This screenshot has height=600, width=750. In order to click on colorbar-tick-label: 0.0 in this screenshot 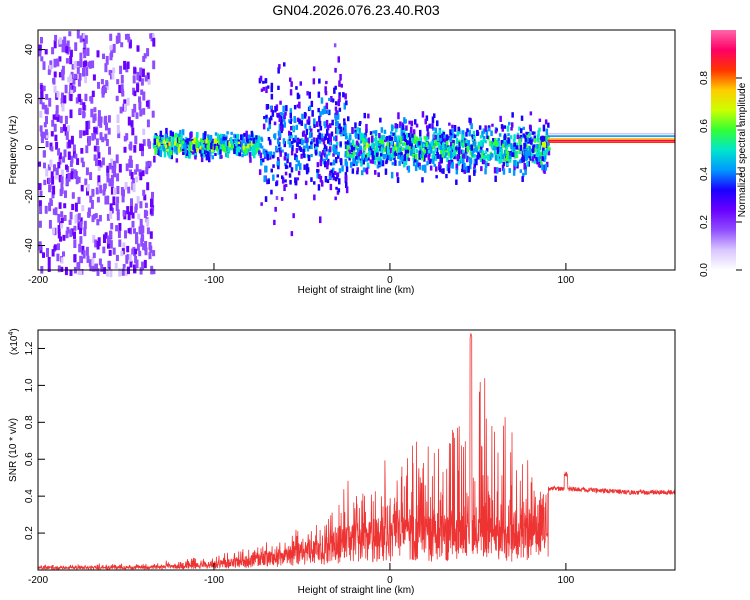, I will do `click(704, 270)`.